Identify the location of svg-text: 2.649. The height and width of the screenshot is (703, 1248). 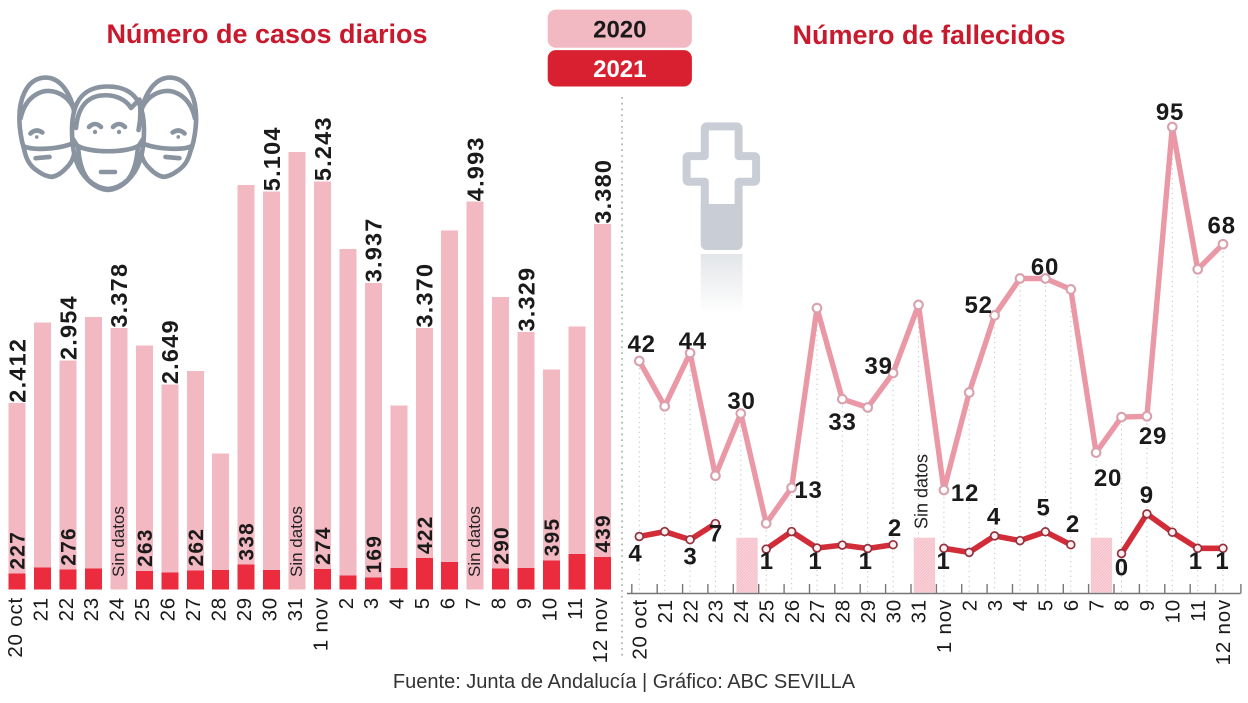
(170, 351).